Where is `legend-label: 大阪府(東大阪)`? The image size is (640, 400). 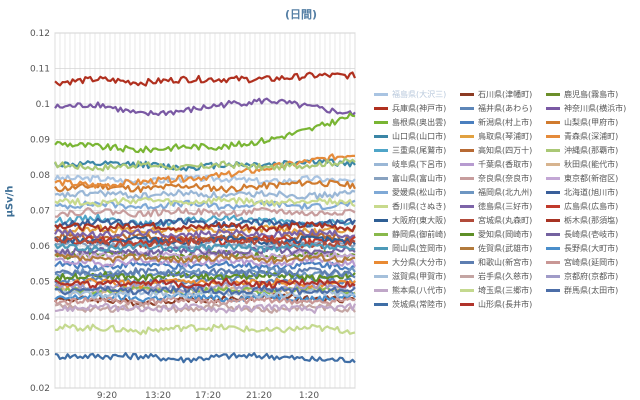 legend-label: 大阪府(東大阪) is located at coordinates (419, 220).